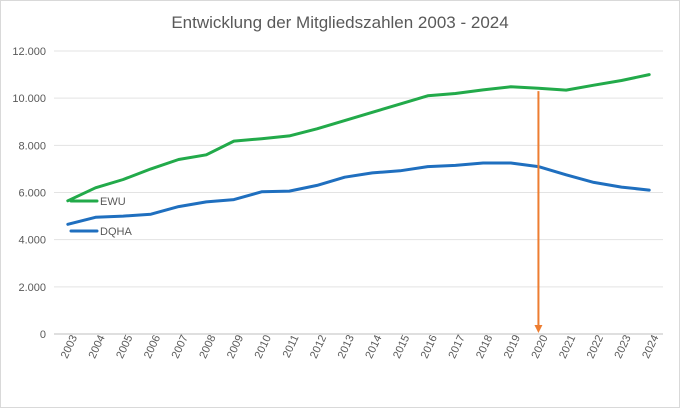 The height and width of the screenshot is (408, 680). I want to click on x-tick-label: 2020, so click(539, 346).